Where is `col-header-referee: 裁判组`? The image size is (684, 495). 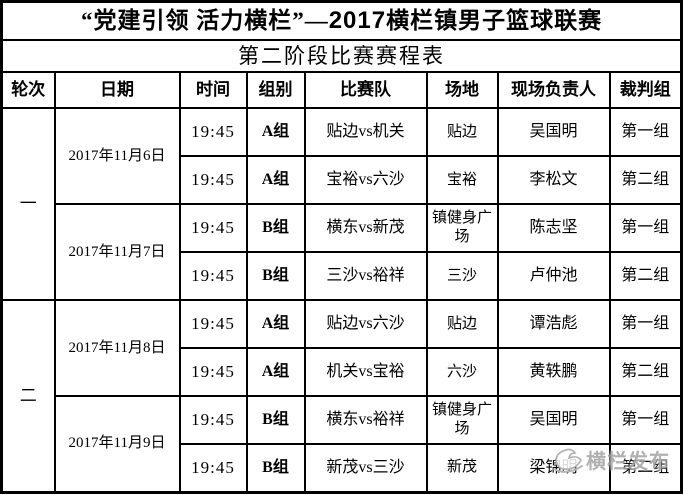 col-header-referee: 裁判组 is located at coordinates (645, 90).